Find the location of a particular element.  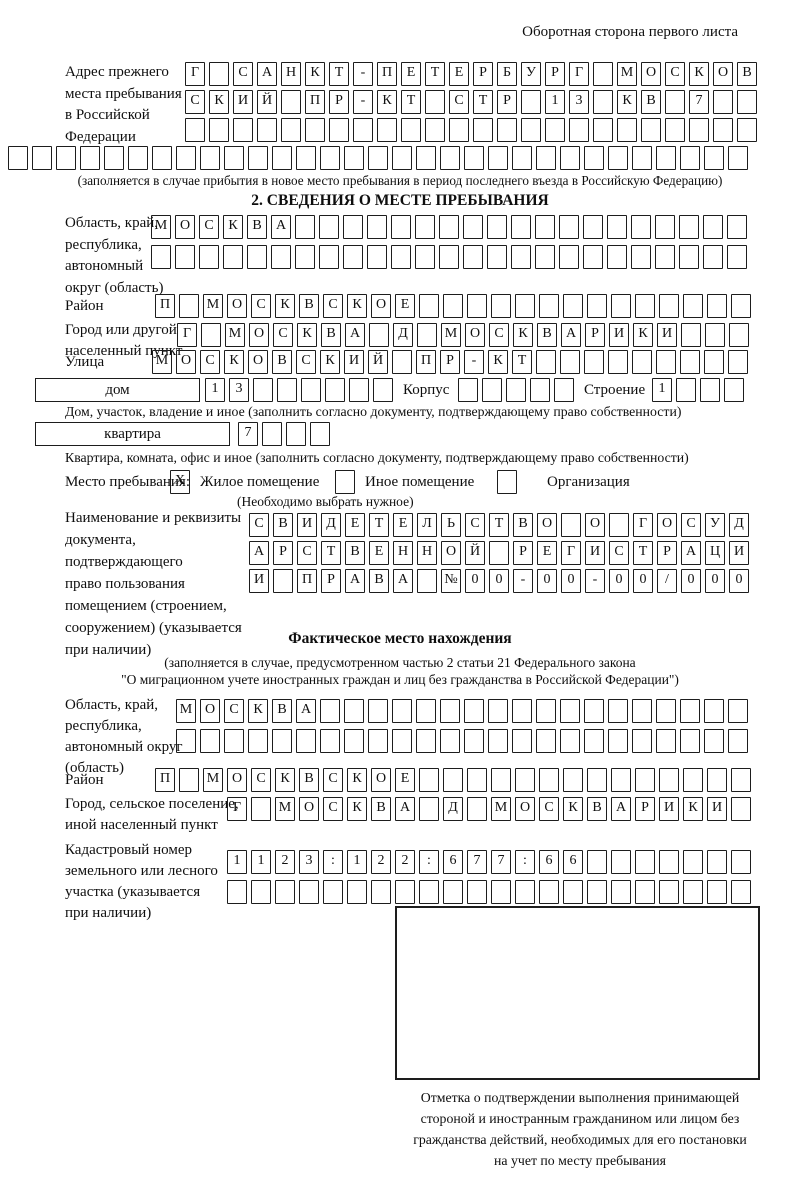

checkbox-organization is located at coordinates (509, 482).